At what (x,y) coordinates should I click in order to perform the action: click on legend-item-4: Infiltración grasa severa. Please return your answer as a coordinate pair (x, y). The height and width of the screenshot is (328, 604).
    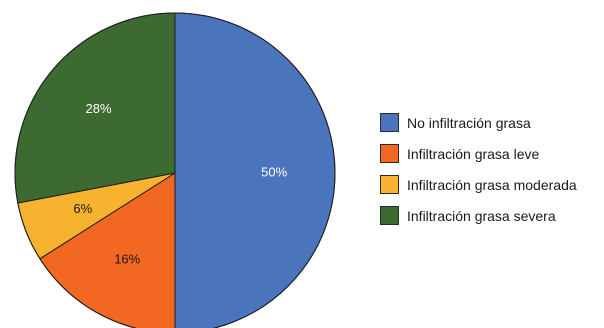
    Looking at the image, I should click on (478, 215).